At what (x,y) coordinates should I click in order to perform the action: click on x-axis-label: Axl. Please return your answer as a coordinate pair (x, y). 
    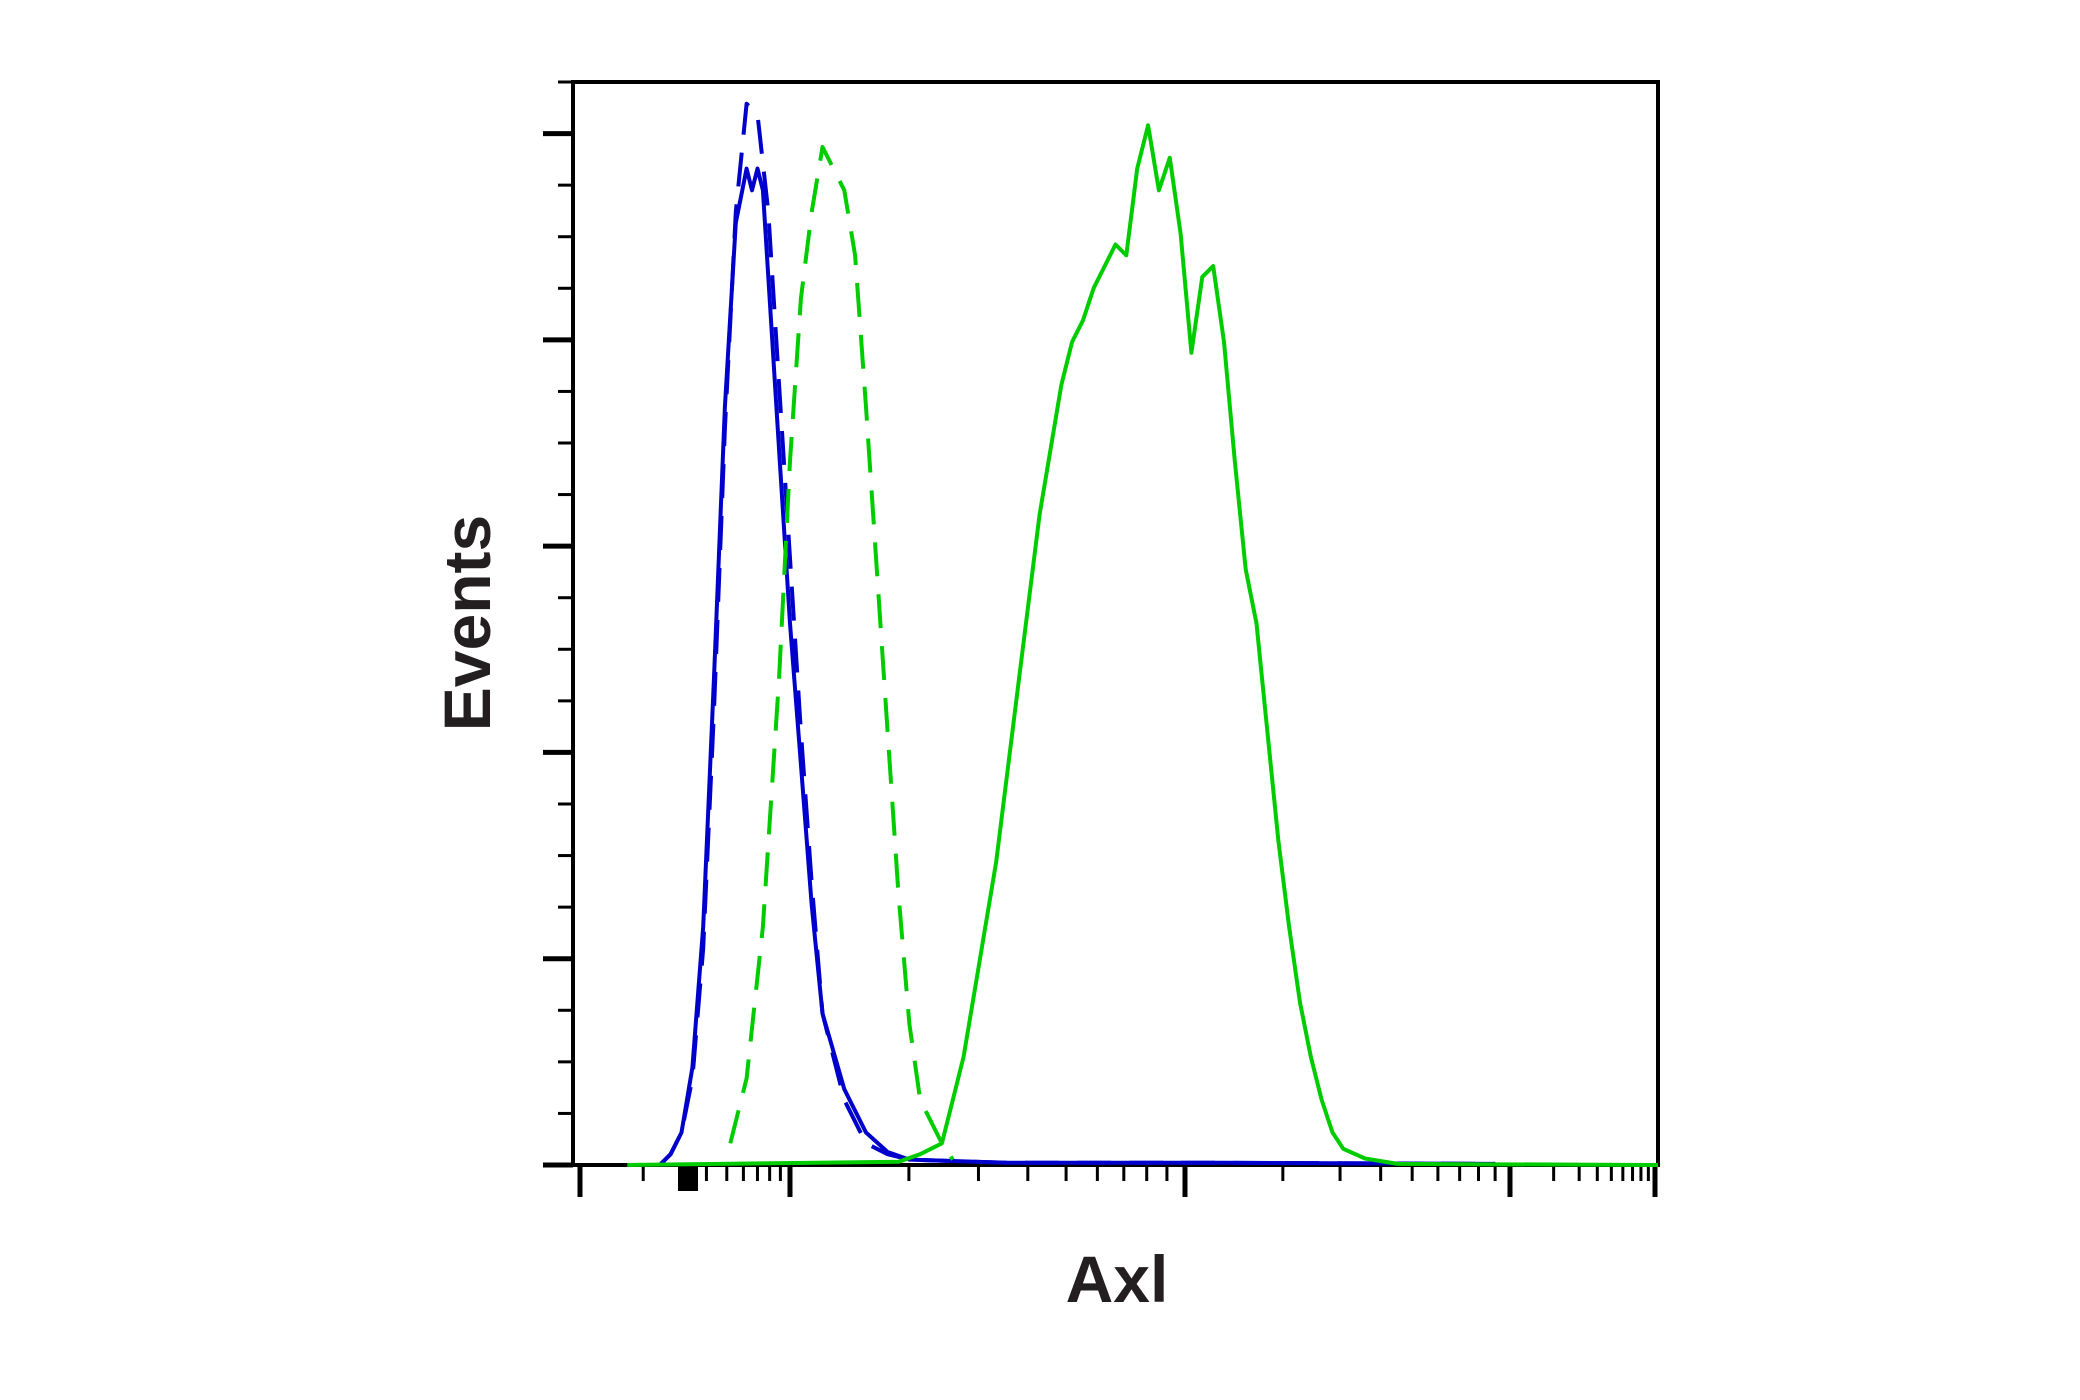
    Looking at the image, I should click on (1117, 1279).